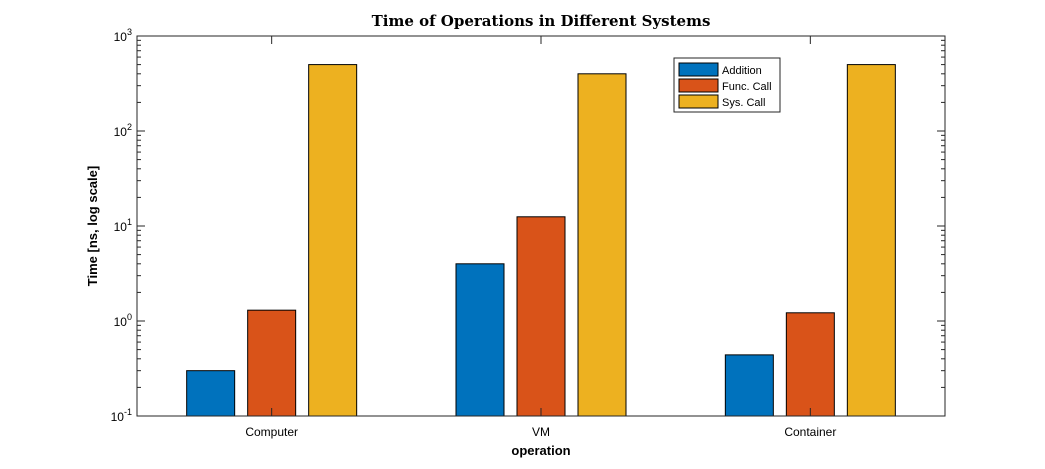 This screenshot has height=469, width=1045. Describe the element at coordinates (271, 432) in the screenshot. I see `x-tick-label: Computer` at that location.